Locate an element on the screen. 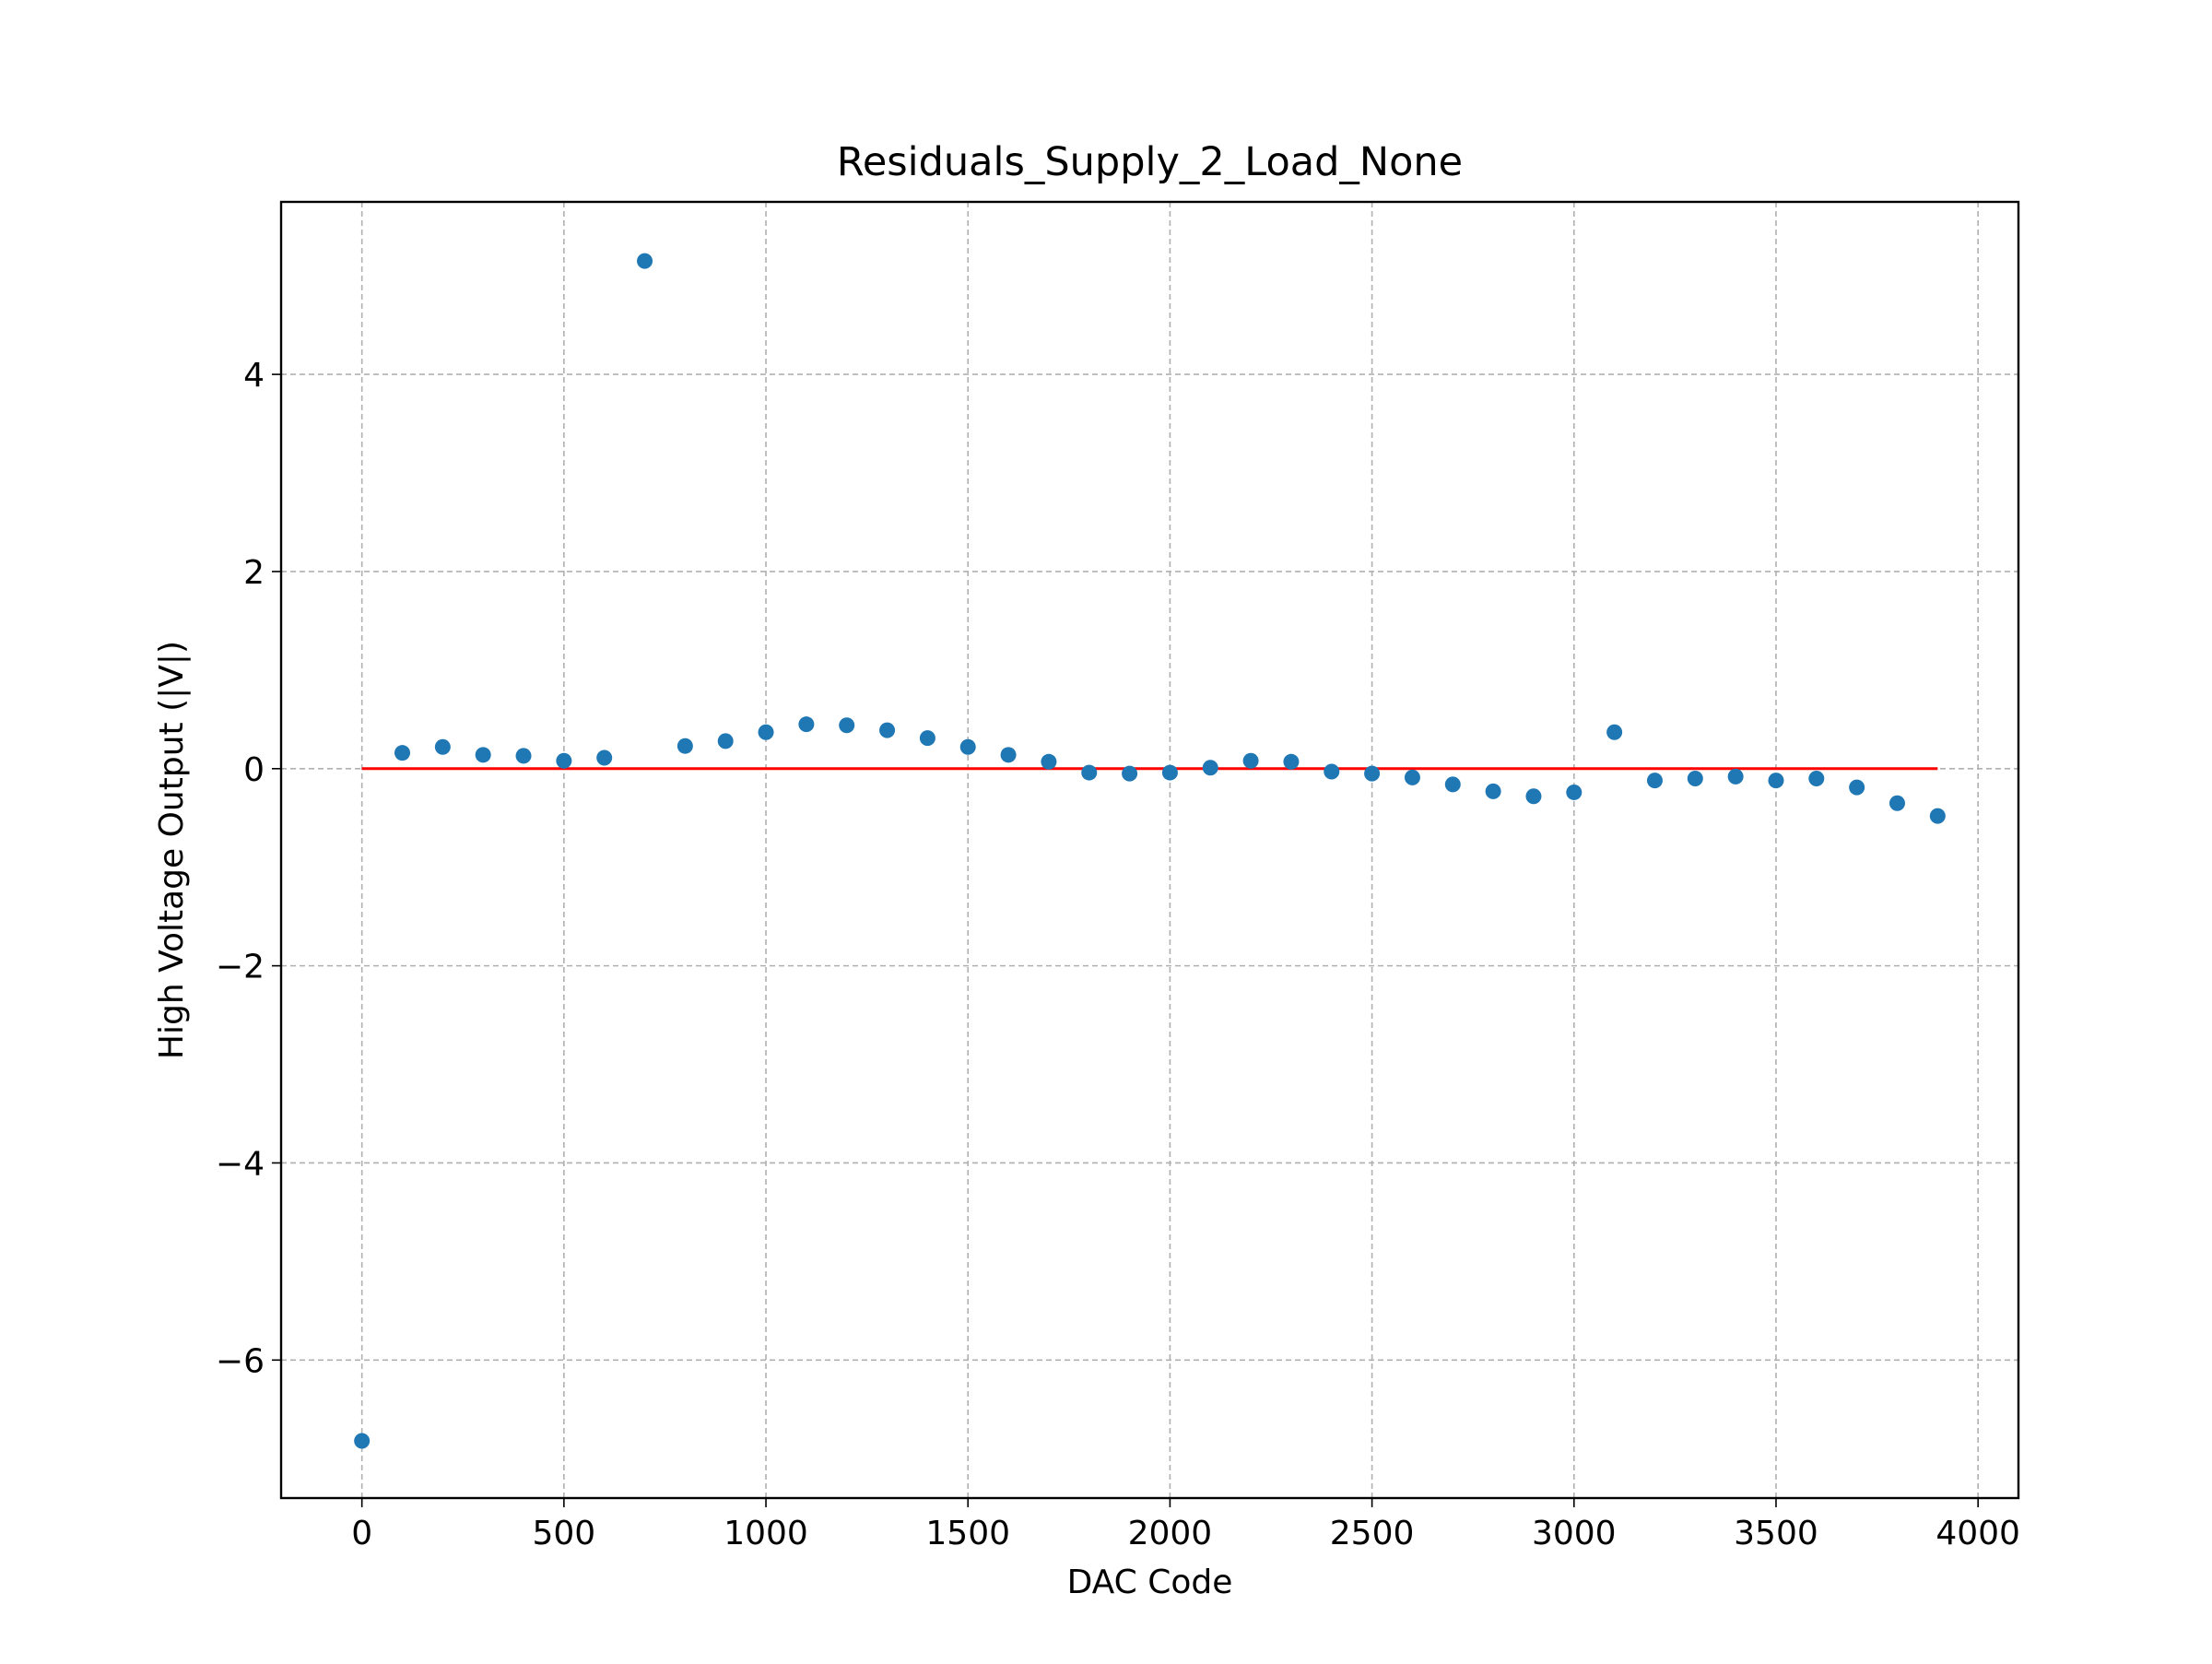 The height and width of the screenshot is (1664, 2212). y-tick-label: 4 is located at coordinates (254, 376).